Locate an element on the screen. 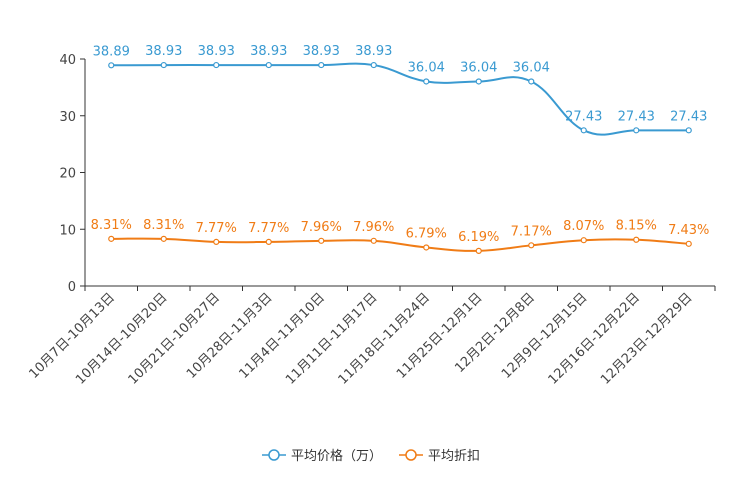  y-tick-label: 40 is located at coordinates (67, 60).